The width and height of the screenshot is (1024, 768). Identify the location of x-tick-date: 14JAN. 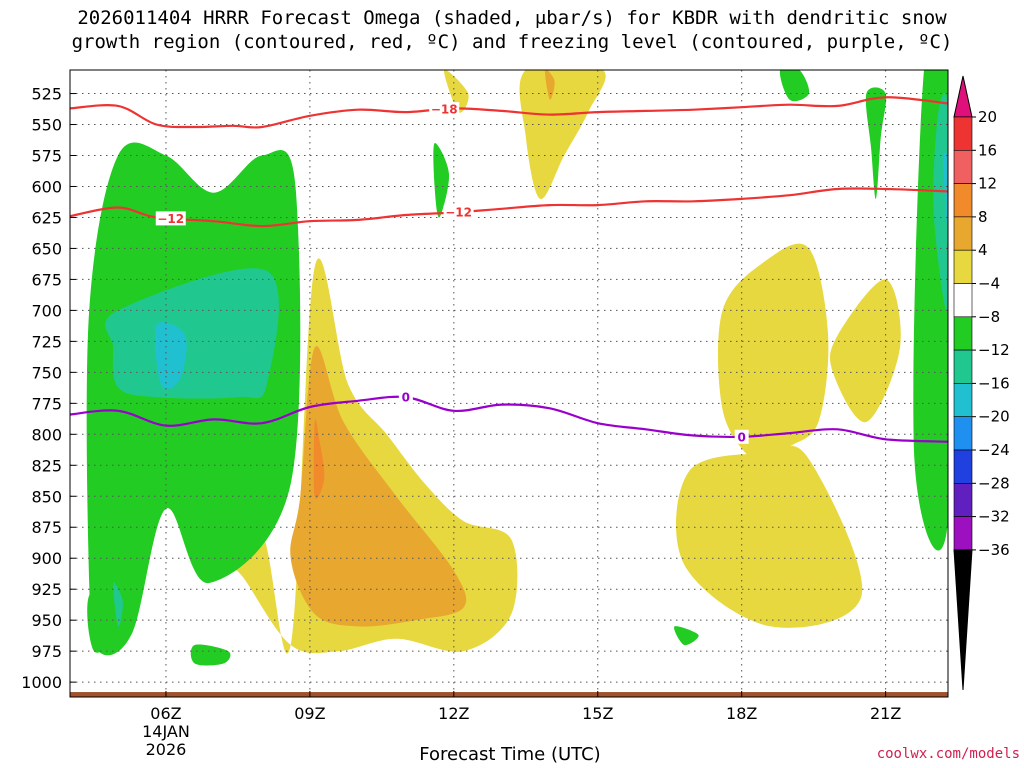
(166, 731).